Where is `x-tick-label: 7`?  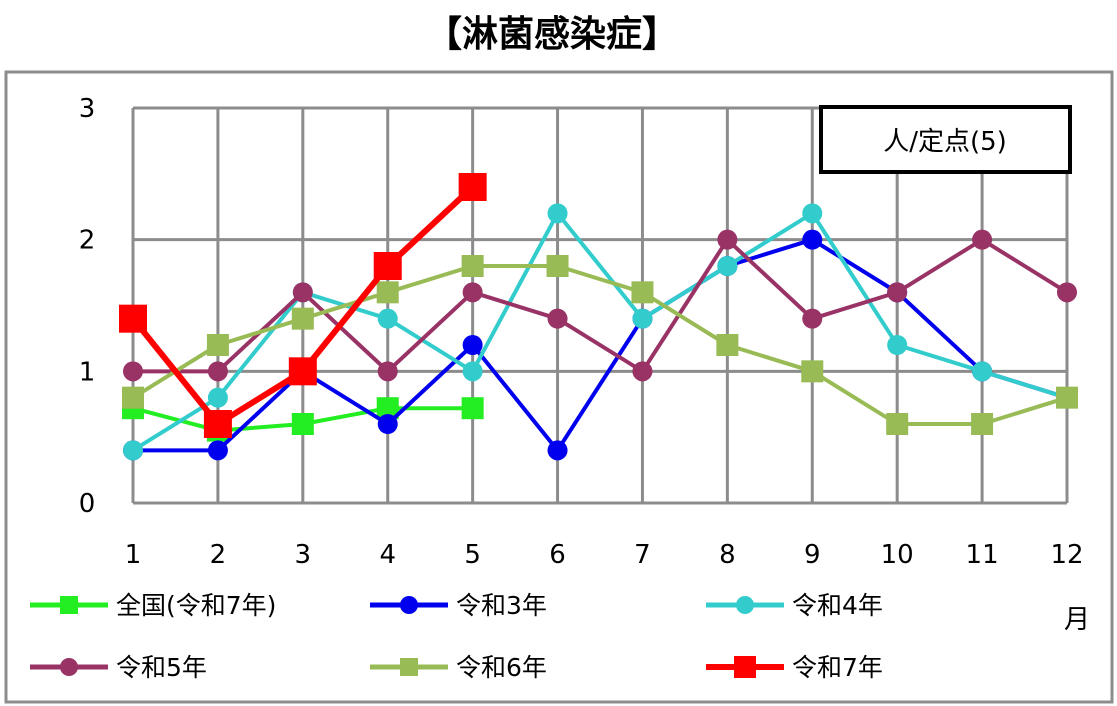 x-tick-label: 7 is located at coordinates (642, 555).